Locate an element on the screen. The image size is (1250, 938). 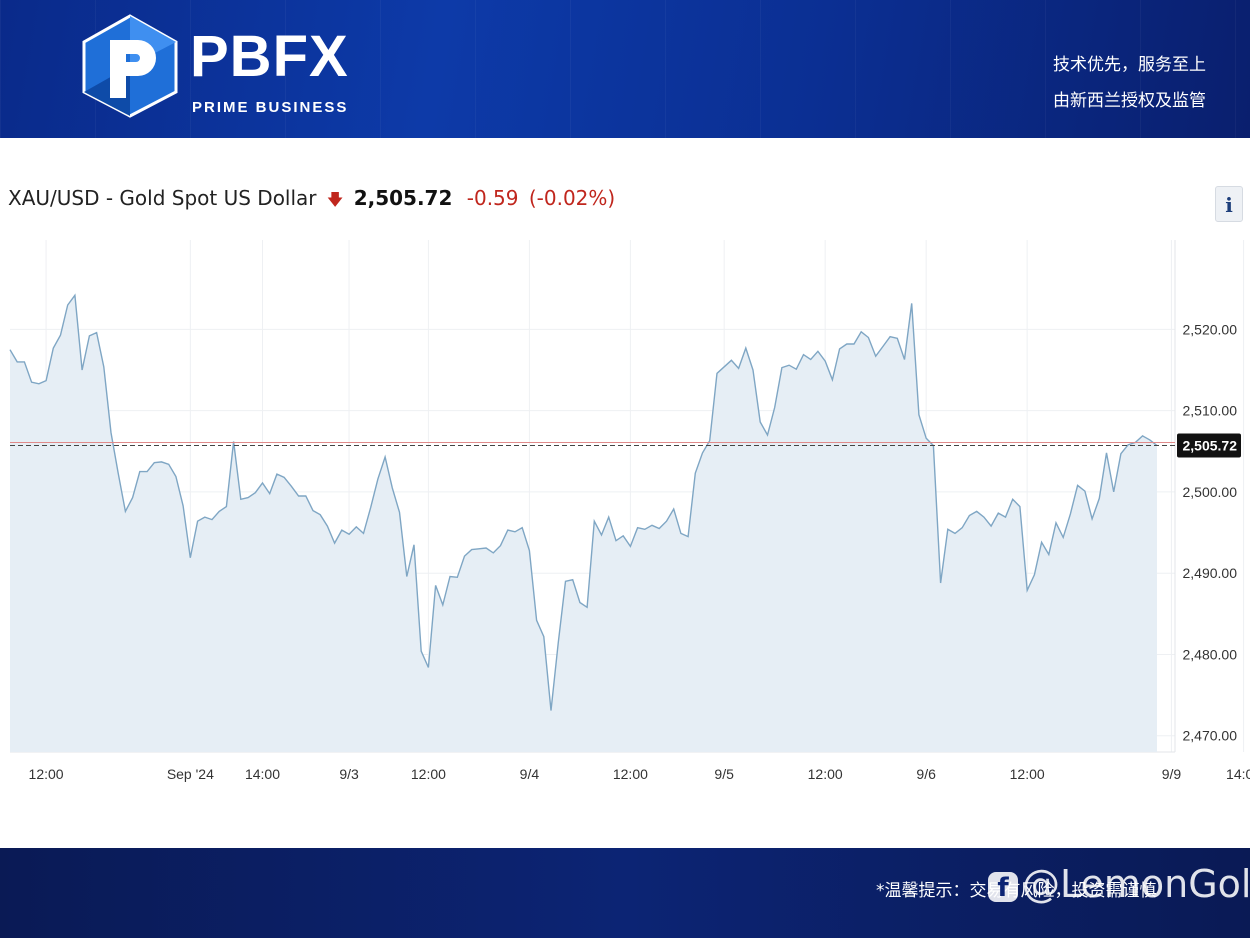
current-price-tag-background is located at coordinates (1209, 445).